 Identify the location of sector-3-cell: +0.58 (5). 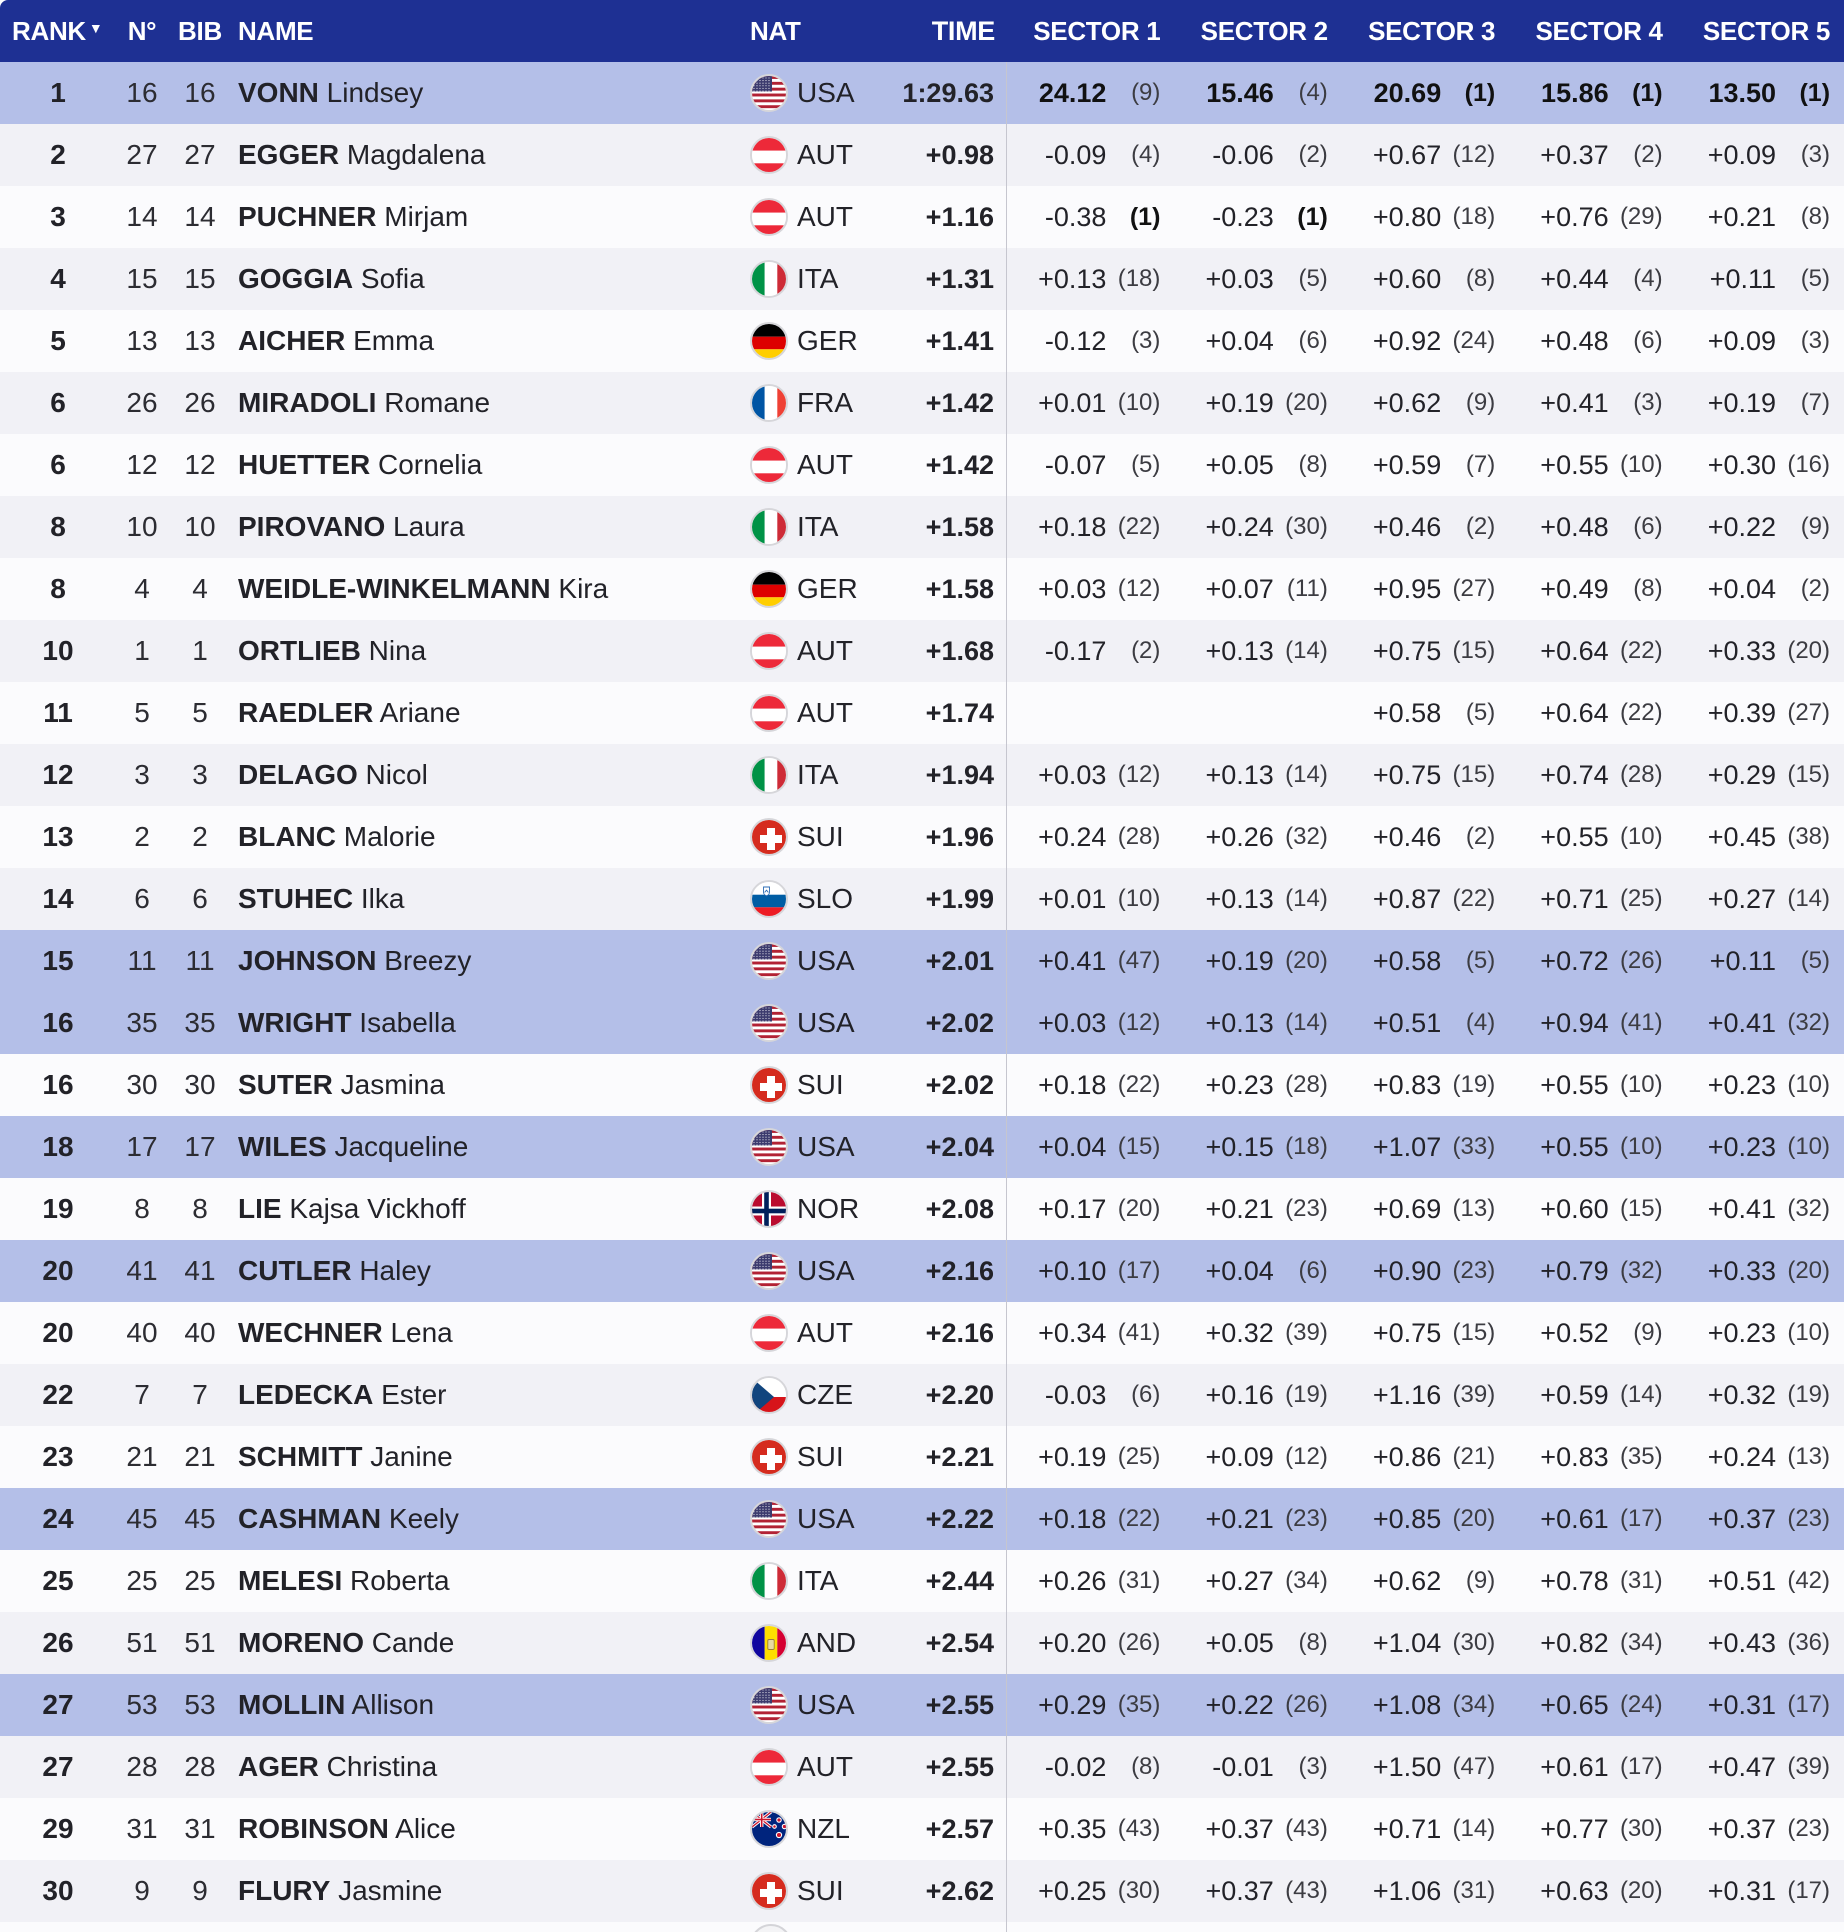
(1425, 713).